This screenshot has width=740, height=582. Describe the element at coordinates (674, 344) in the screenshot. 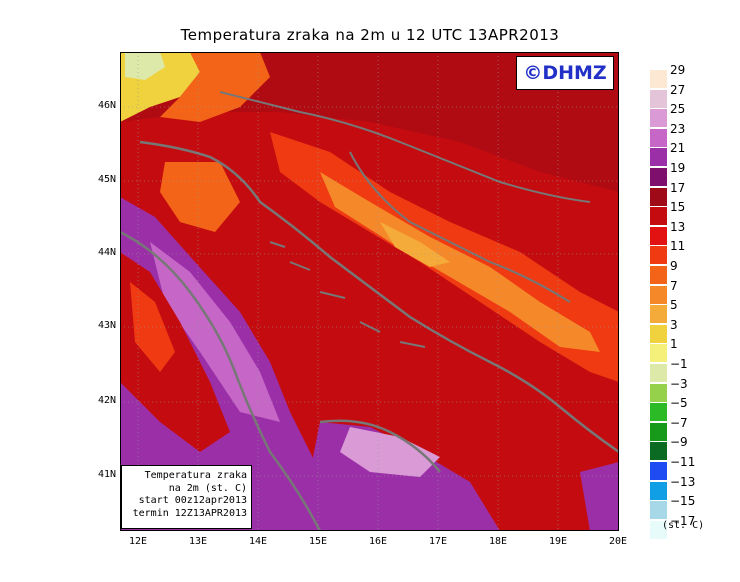

I see `legend-label: 1` at that location.